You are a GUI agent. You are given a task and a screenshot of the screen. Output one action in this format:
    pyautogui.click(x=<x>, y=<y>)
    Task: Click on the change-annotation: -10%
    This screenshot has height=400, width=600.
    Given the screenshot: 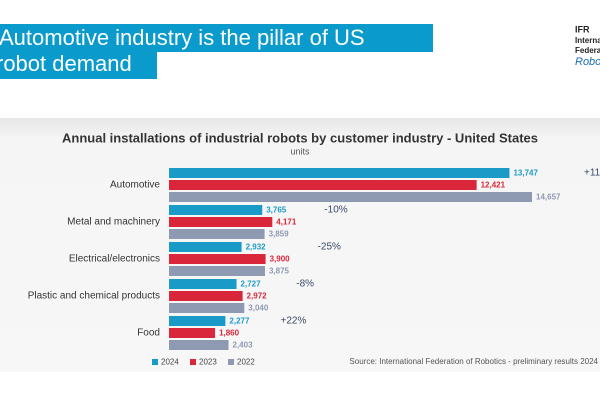 What is the action you would take?
    pyautogui.click(x=335, y=210)
    